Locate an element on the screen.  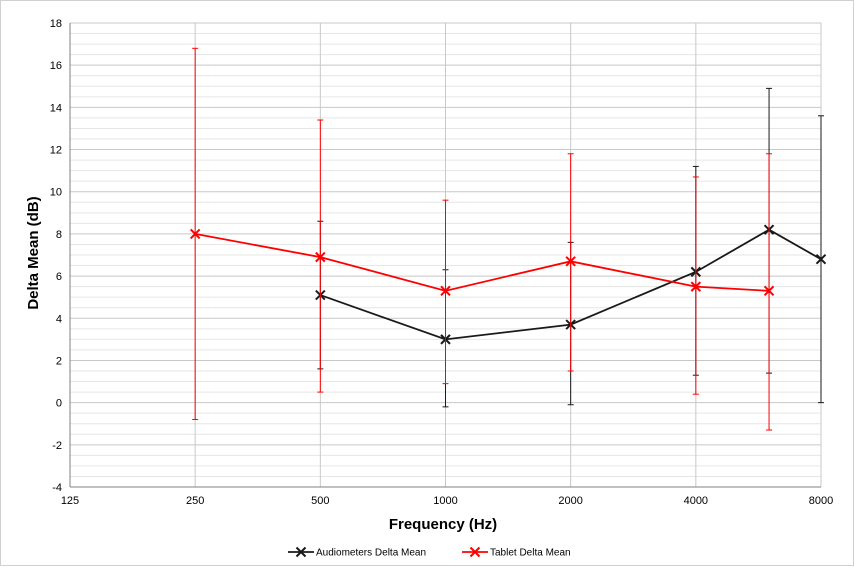
y-tick-label: 6 is located at coordinates (59, 277).